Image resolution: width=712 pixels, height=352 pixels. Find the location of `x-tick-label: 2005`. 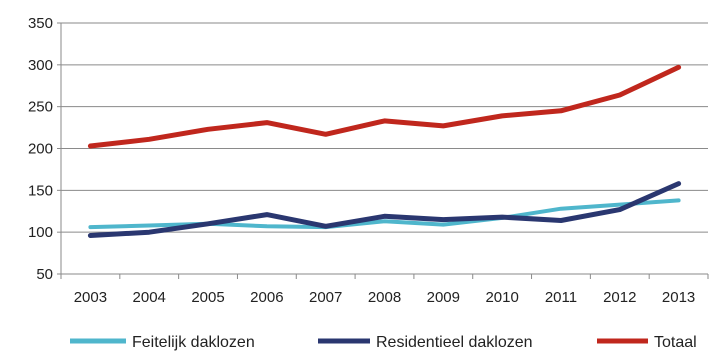

x-tick-label: 2005 is located at coordinates (207, 297).